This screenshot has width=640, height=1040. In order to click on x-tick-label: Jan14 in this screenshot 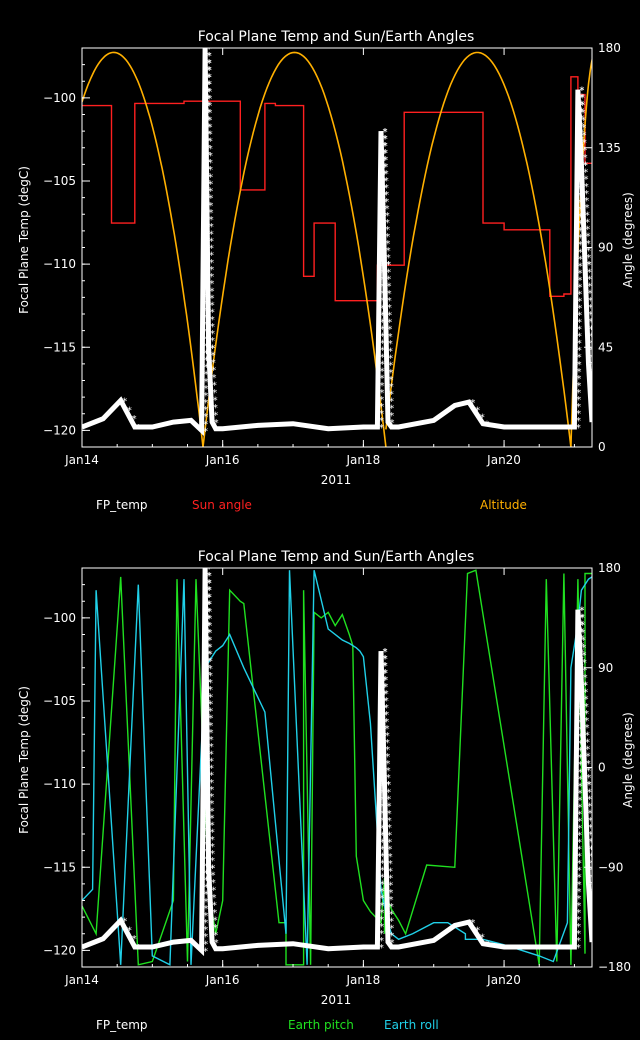, I will do `click(81, 980)`.